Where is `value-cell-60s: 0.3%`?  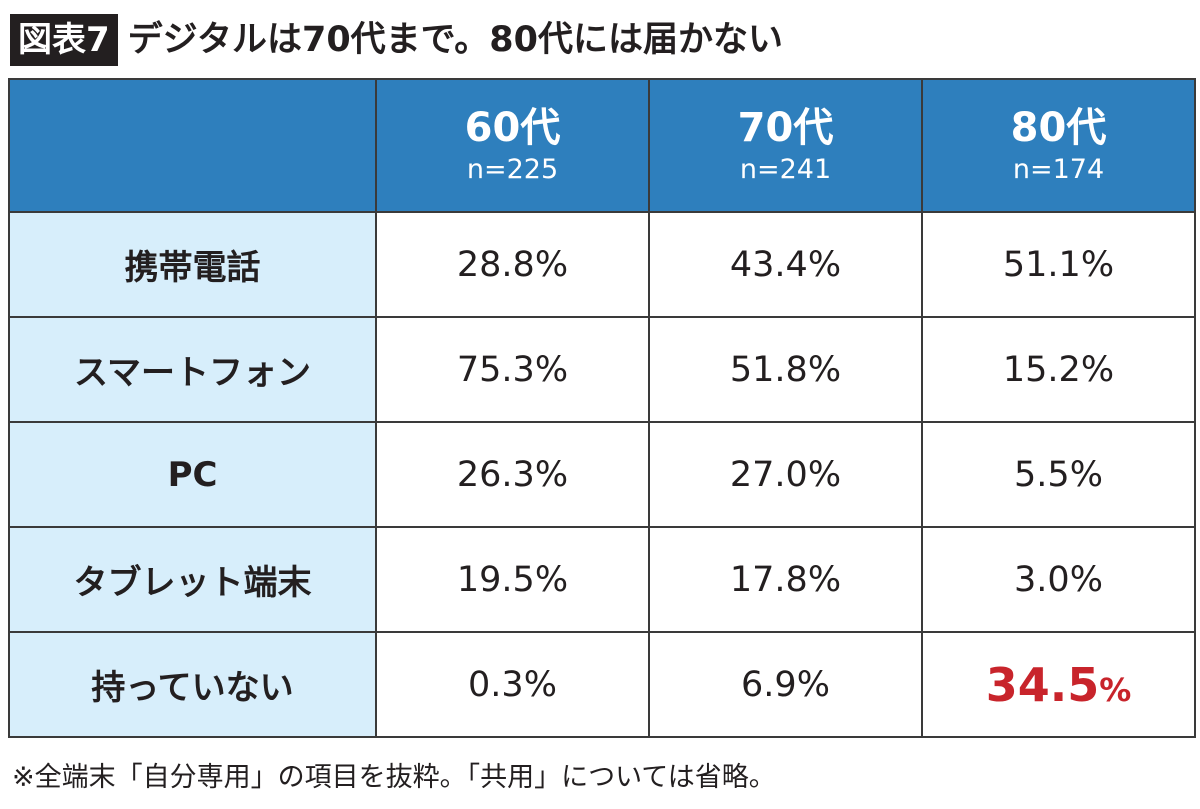
value-cell-60s: 0.3% is located at coordinates (512, 684).